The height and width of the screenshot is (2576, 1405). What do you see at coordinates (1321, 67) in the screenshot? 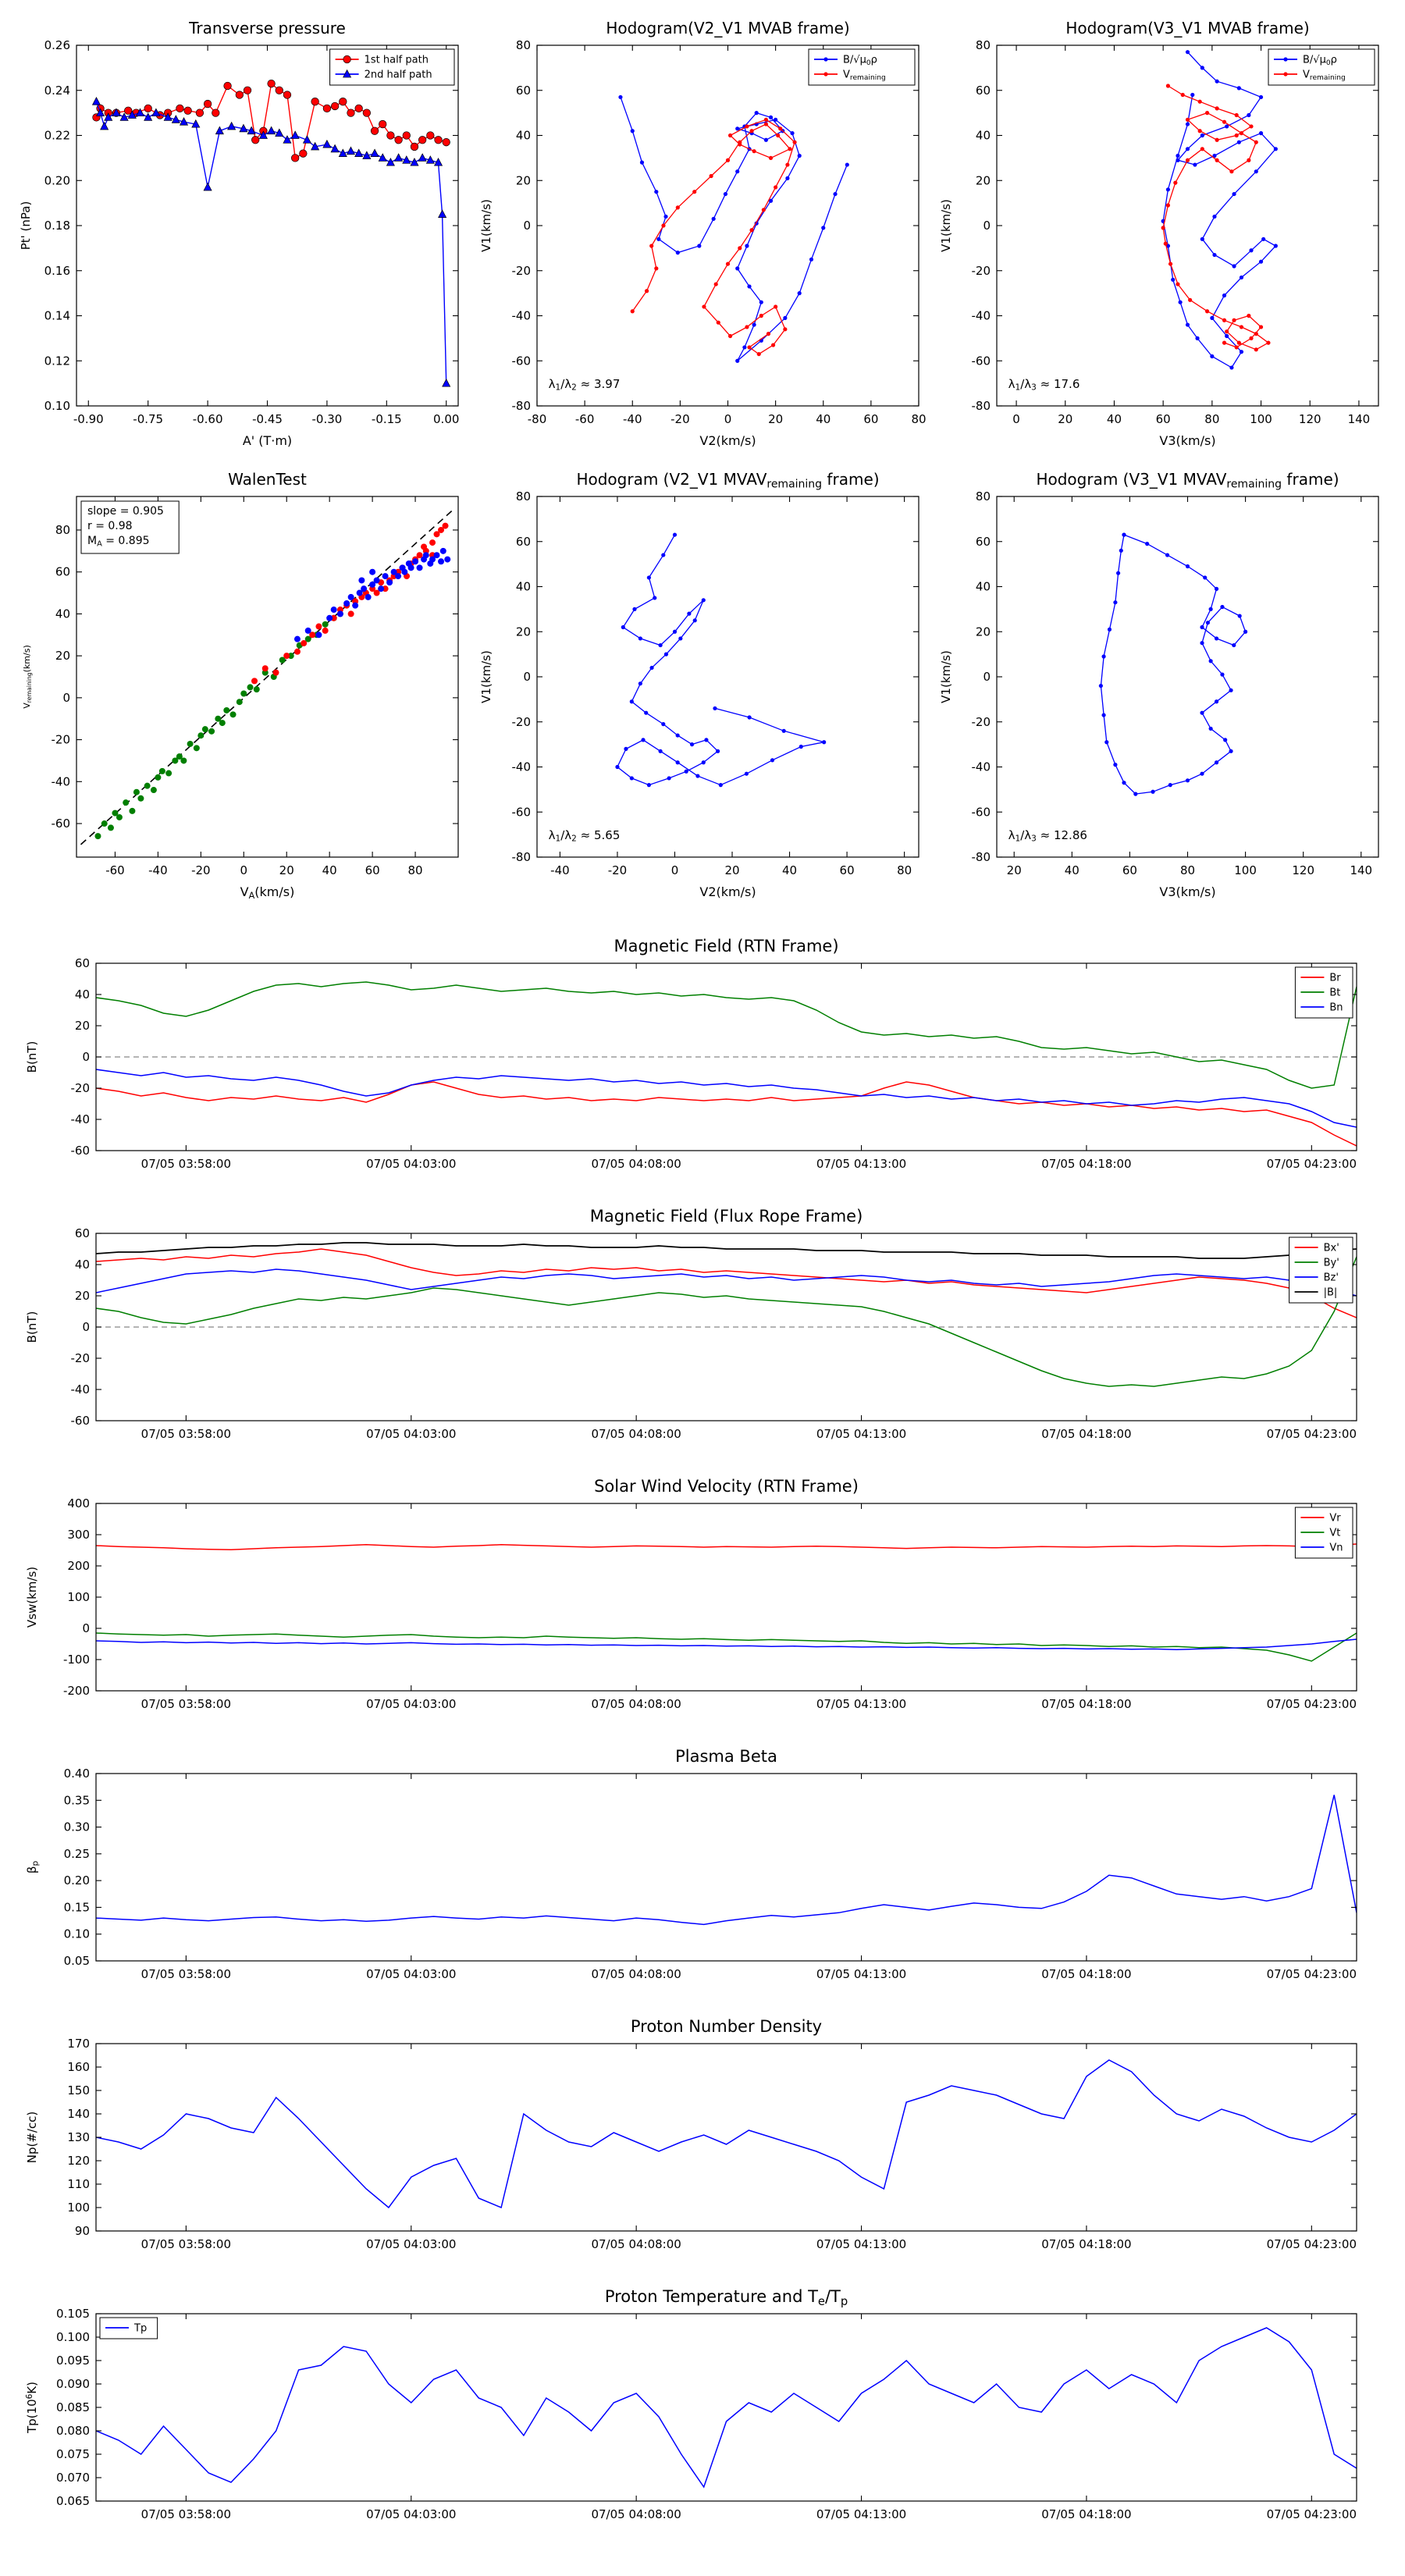
I see `legend-box` at bounding box center [1321, 67].